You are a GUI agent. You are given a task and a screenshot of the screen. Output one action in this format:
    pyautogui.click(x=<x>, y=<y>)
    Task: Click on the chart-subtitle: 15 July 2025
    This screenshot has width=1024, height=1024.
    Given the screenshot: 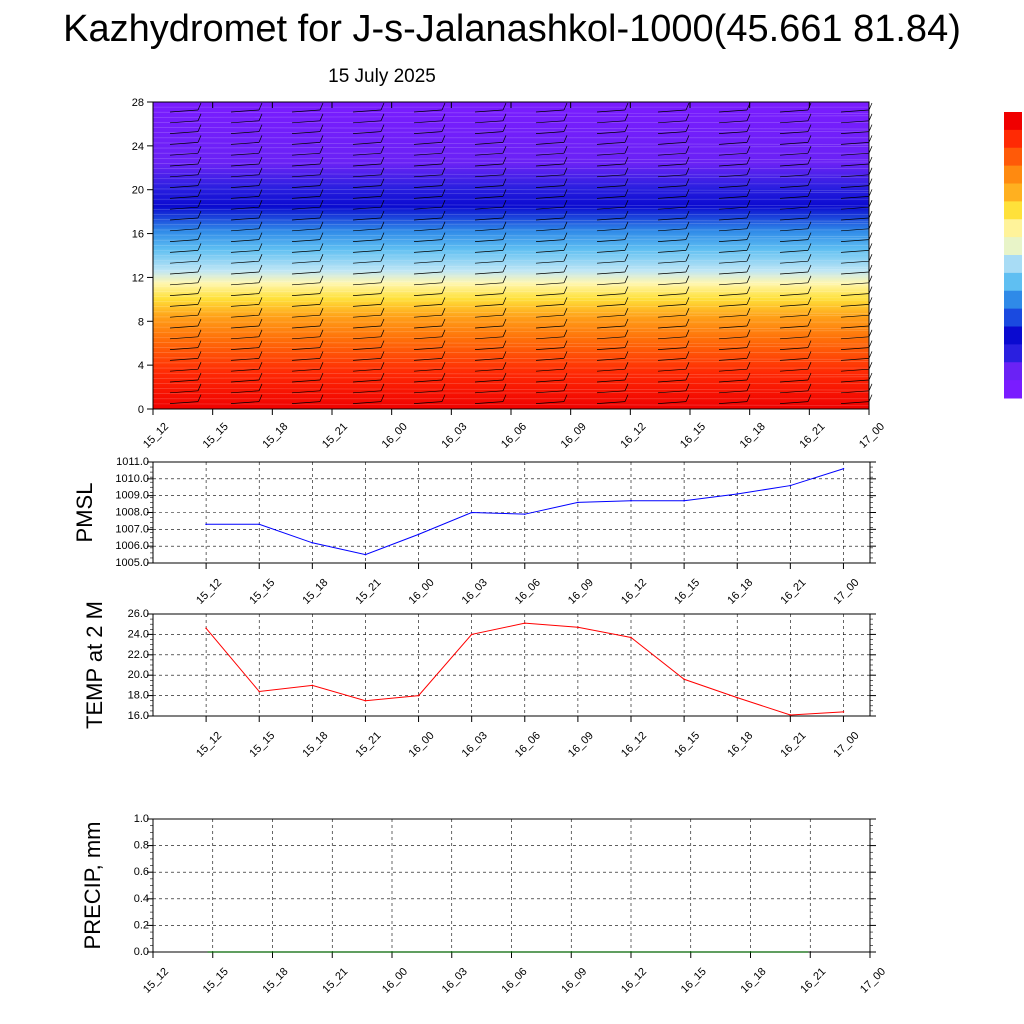 What is the action you would take?
    pyautogui.click(x=382, y=76)
    